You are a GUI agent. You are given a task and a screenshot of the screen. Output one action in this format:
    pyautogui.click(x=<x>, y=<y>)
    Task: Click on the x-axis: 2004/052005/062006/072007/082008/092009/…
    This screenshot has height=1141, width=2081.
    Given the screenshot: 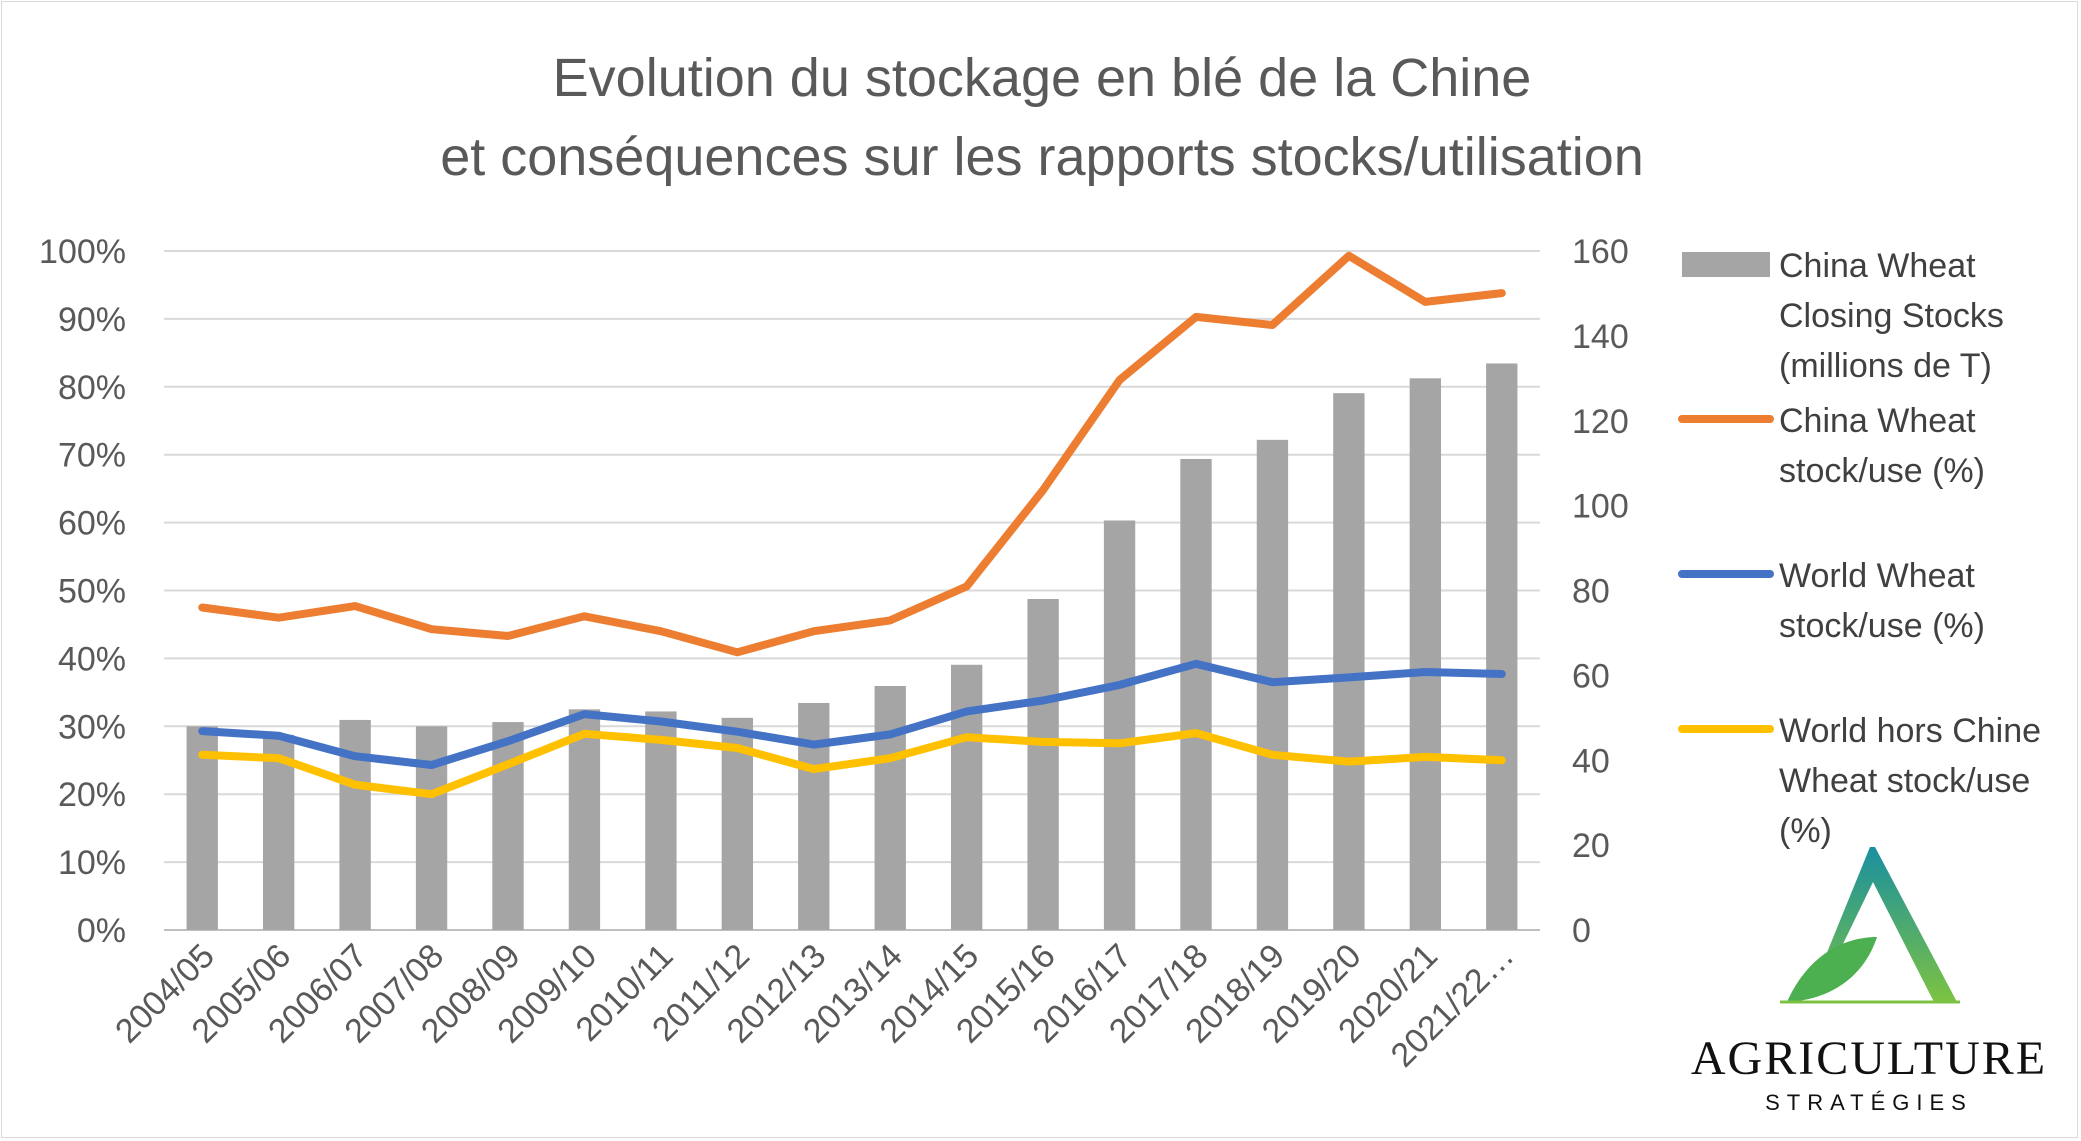 What is the action you would take?
    pyautogui.click(x=814, y=1006)
    